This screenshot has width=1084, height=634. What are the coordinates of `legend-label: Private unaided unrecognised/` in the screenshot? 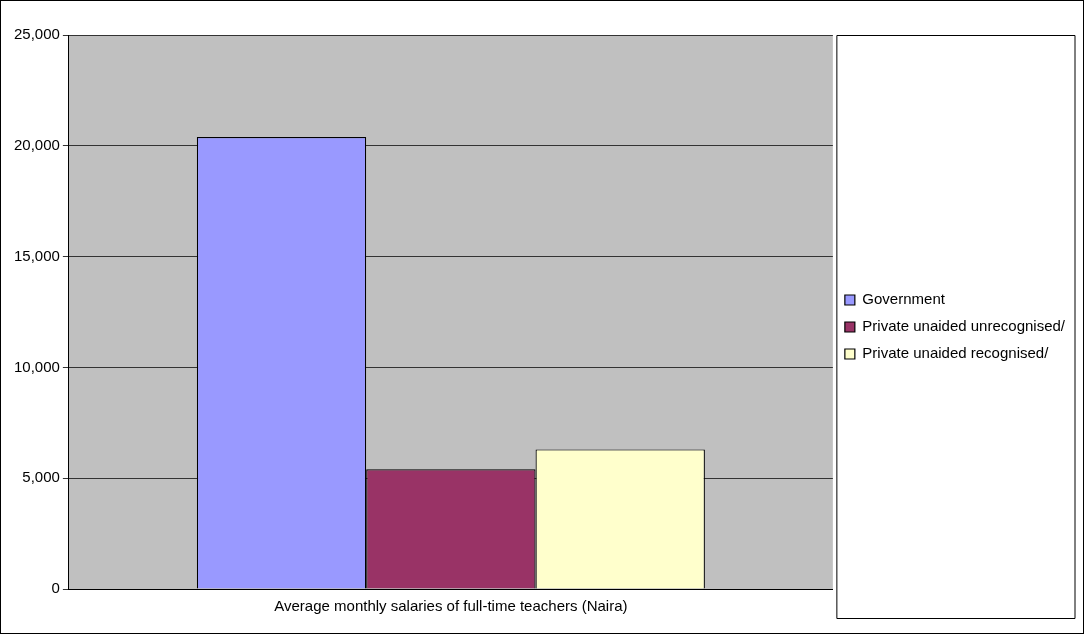 It's located at (964, 326).